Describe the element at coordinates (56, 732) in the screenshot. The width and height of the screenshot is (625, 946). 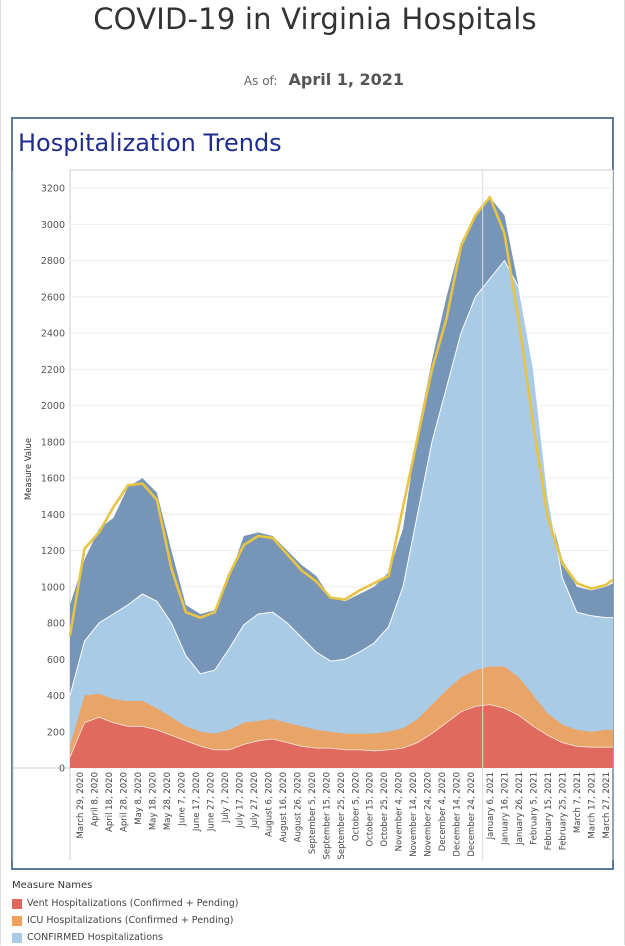
I see `y-tick-label: 200` at that location.